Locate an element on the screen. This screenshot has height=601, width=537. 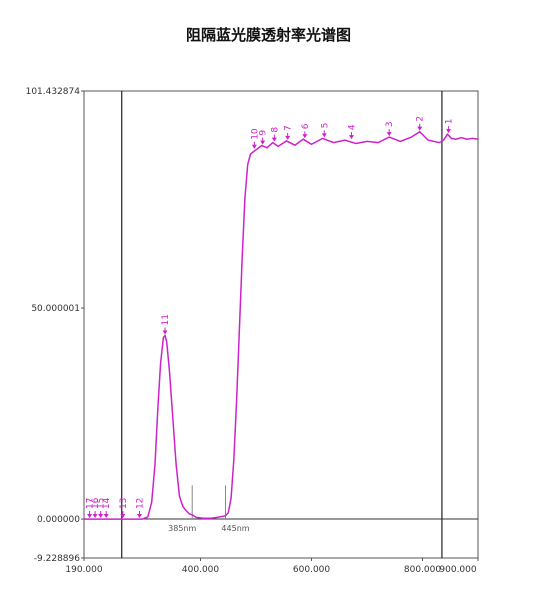
peak-label-7: 7 is located at coordinates (289, 128).